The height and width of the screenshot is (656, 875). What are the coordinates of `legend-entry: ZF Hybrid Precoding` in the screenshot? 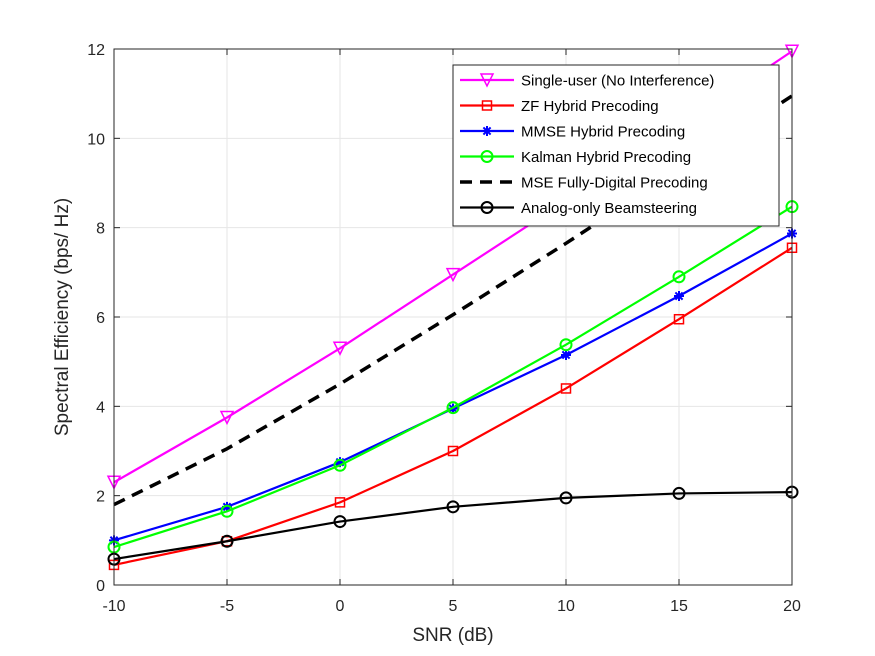 It's located at (559, 106).